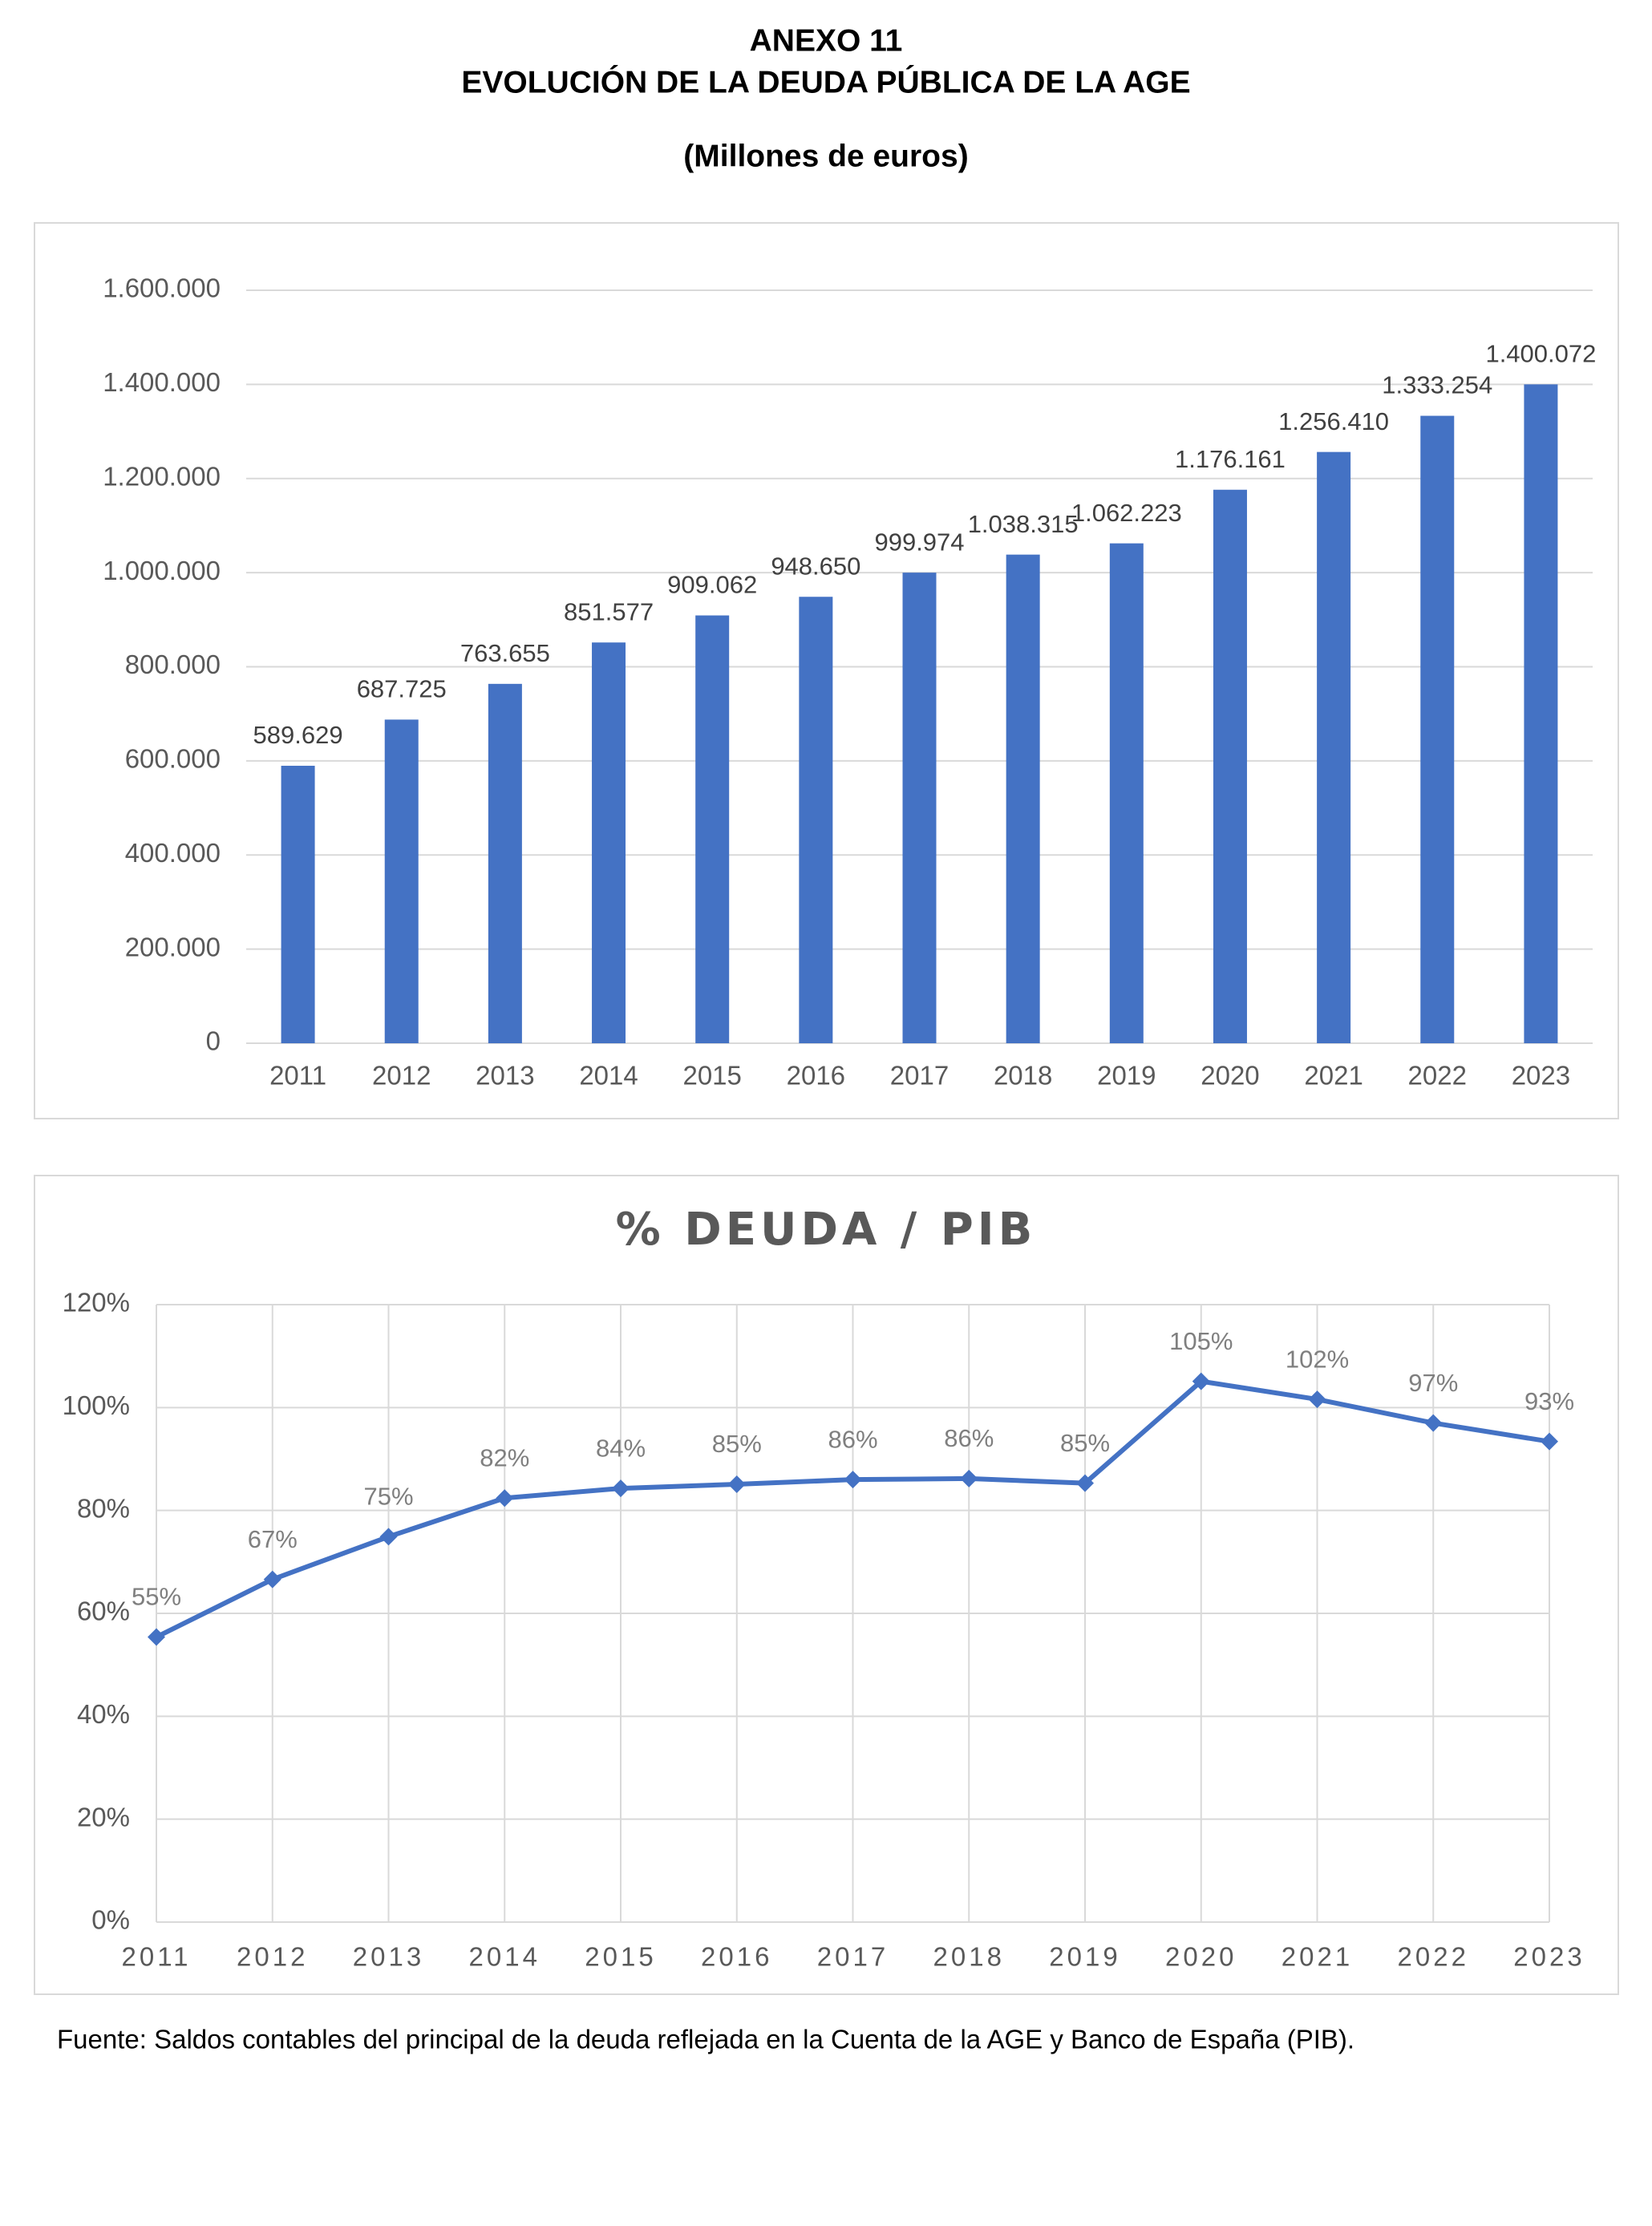 Image resolution: width=1652 pixels, height=2226 pixels. What do you see at coordinates (736, 1957) in the screenshot?
I see `x-tick-label: 2016` at bounding box center [736, 1957].